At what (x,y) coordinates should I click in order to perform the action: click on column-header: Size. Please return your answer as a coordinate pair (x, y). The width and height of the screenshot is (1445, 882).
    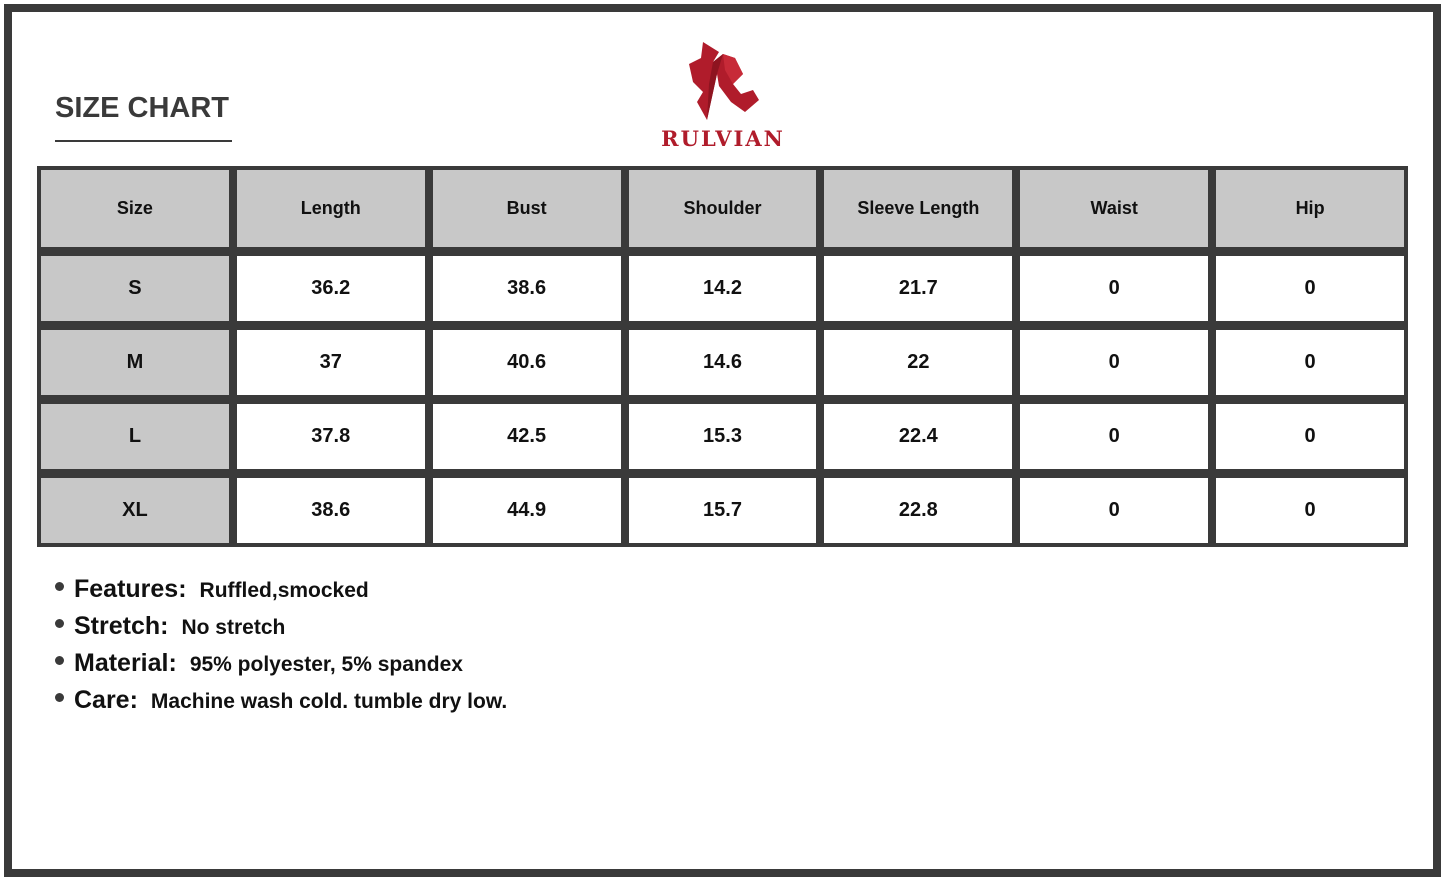
    Looking at the image, I should click on (135, 208).